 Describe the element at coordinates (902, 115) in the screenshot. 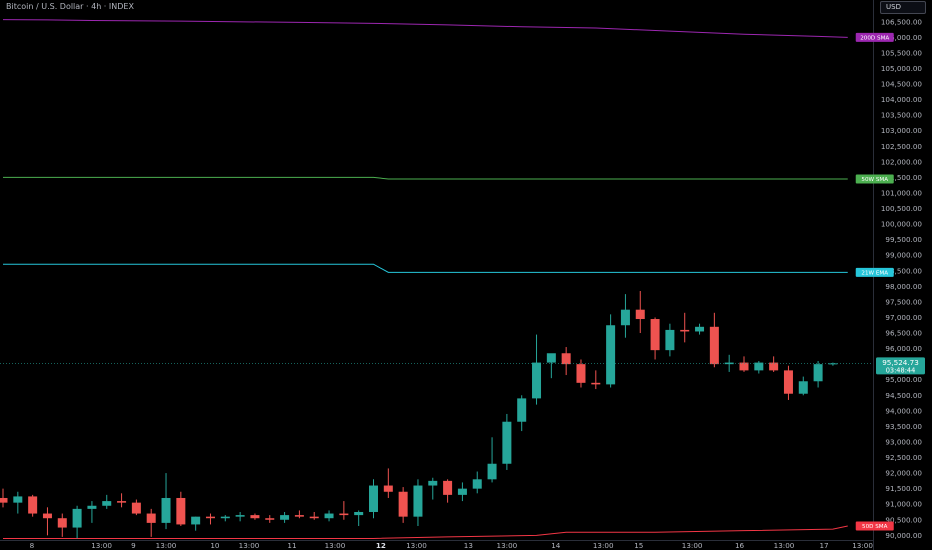

I see `price-tick-label: 103,500.00` at that location.